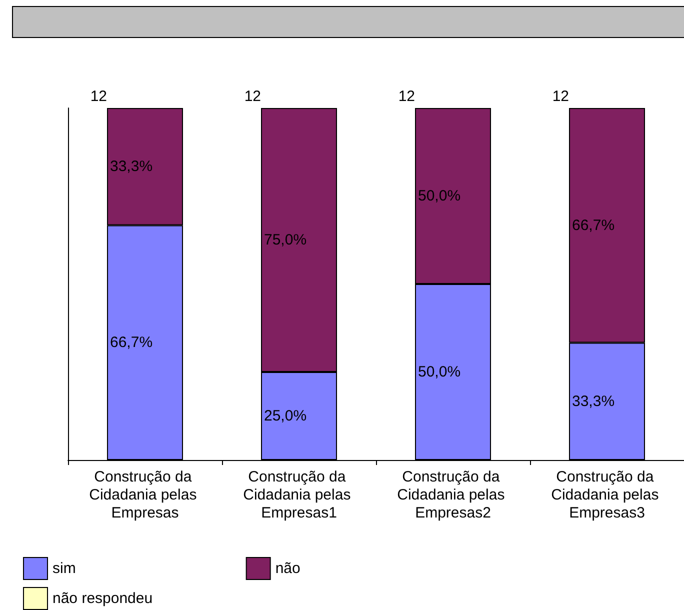 This screenshot has height=610, width=684. Describe the element at coordinates (287, 568) in the screenshot. I see `legend-label: não` at that location.